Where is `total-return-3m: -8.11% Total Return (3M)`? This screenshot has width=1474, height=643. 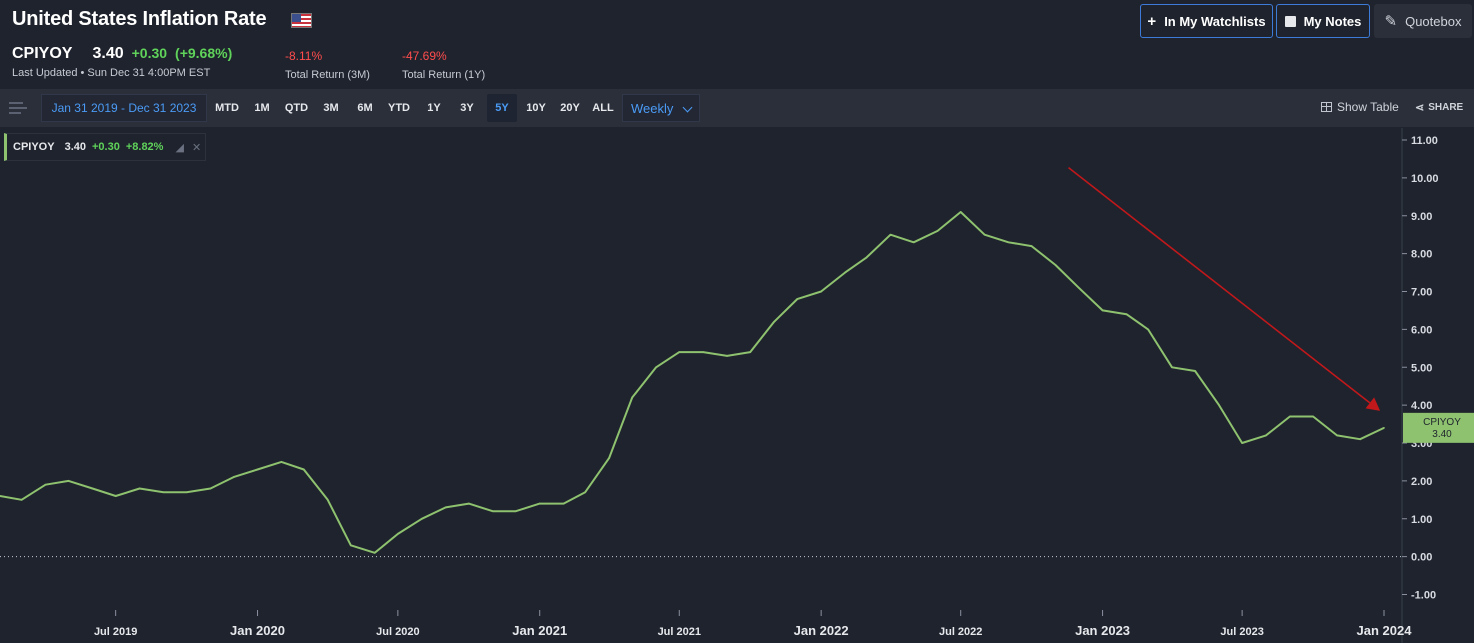 total-return-3m: -8.11% Total Return (3M) is located at coordinates (327, 65).